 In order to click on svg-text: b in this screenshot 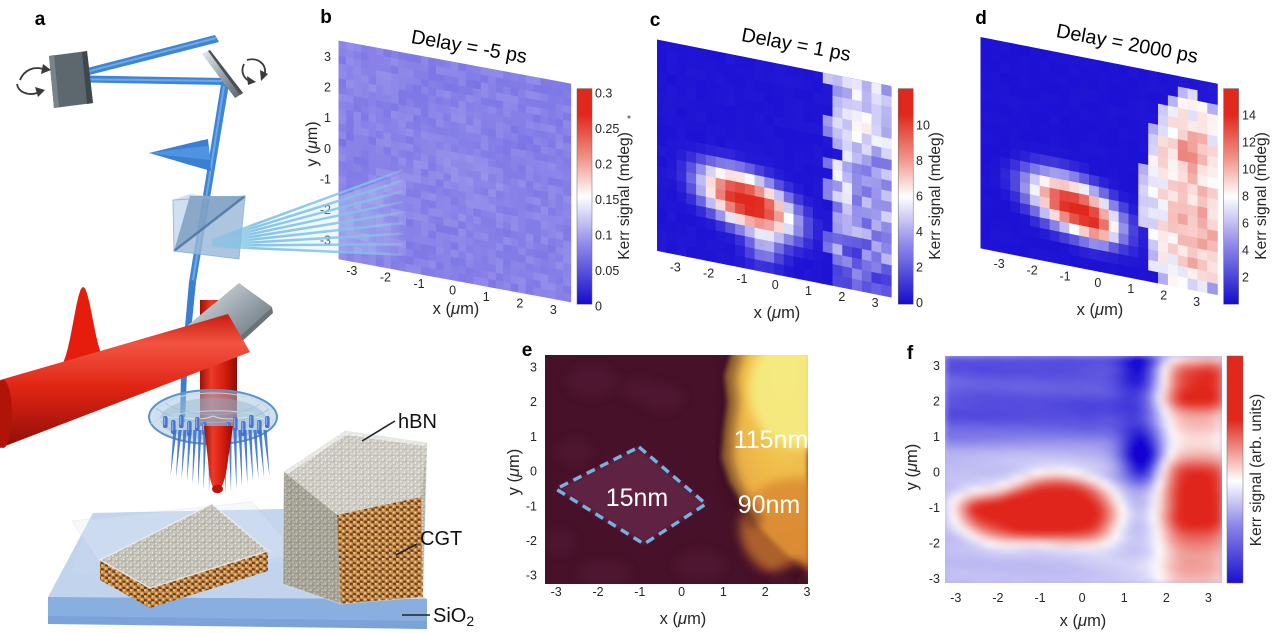, I will do `click(326, 17)`.